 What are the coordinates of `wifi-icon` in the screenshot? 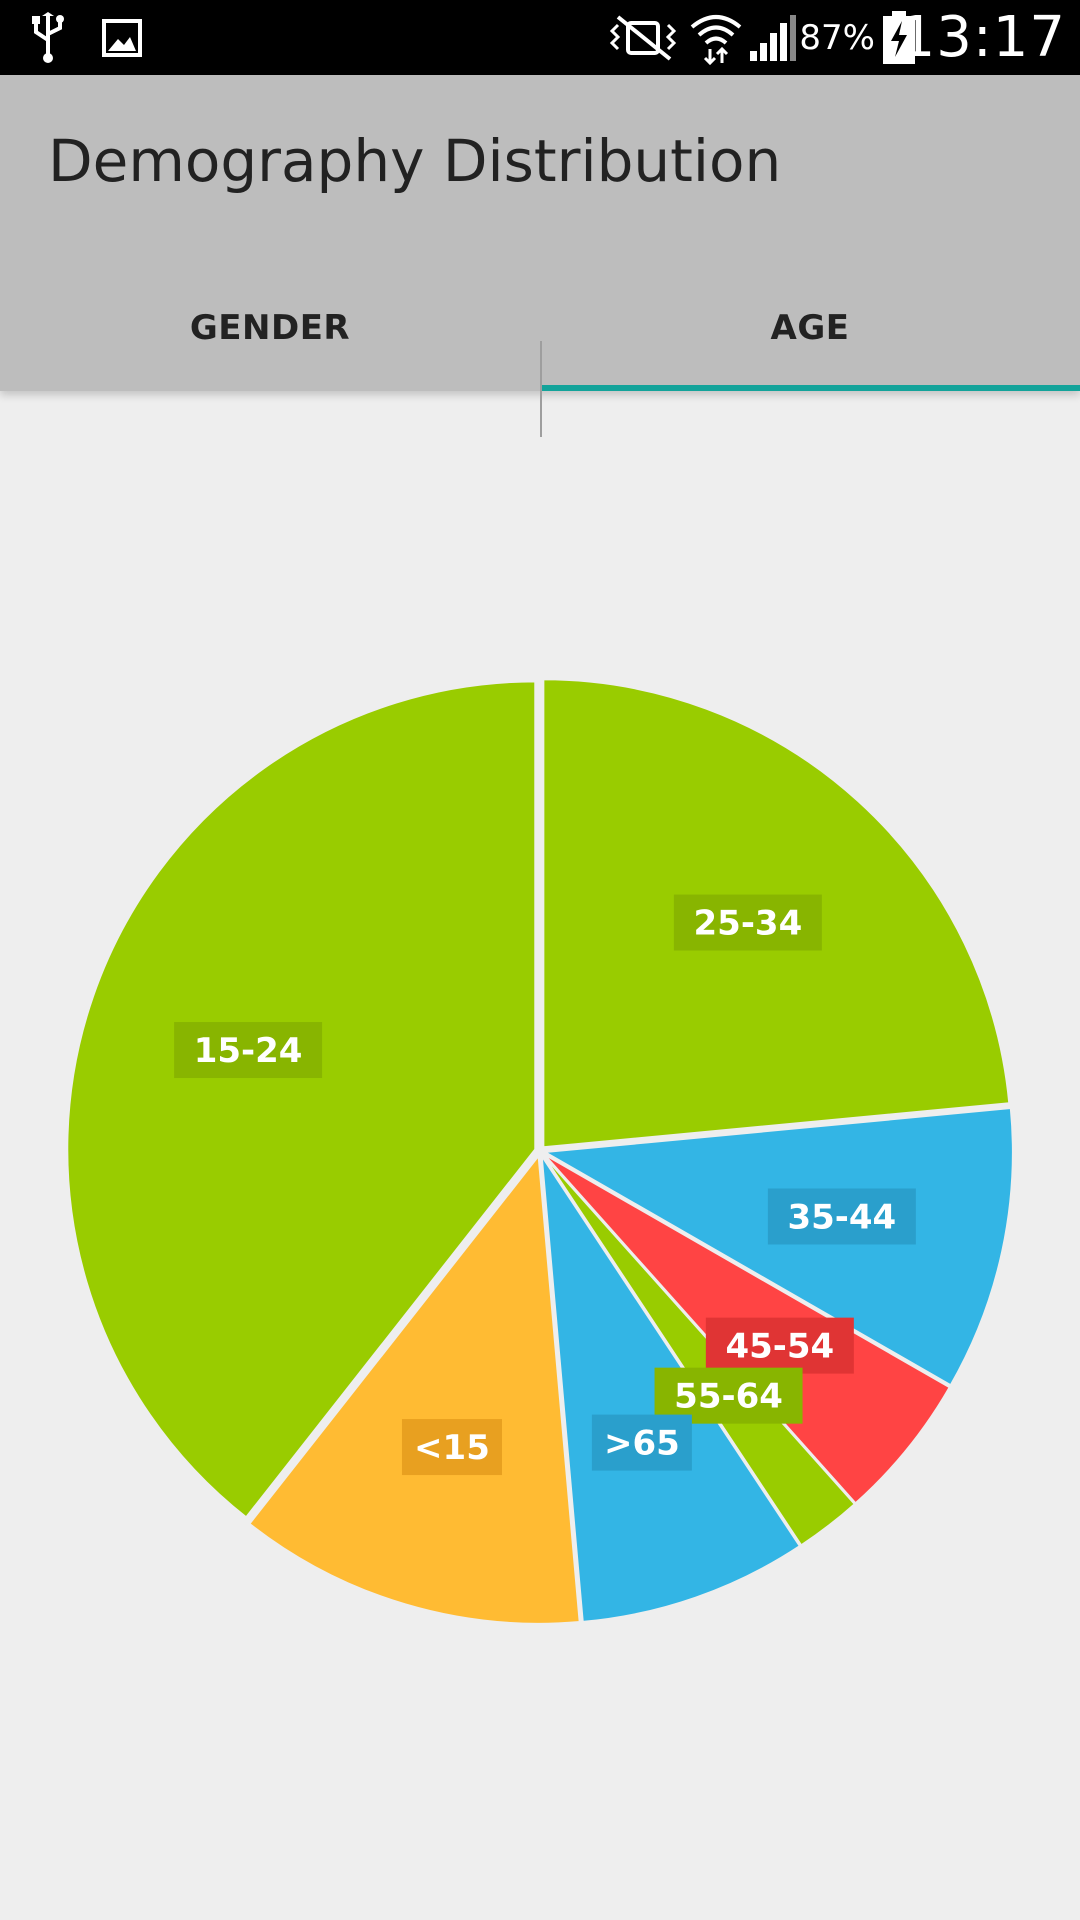 It's located at (716, 37).